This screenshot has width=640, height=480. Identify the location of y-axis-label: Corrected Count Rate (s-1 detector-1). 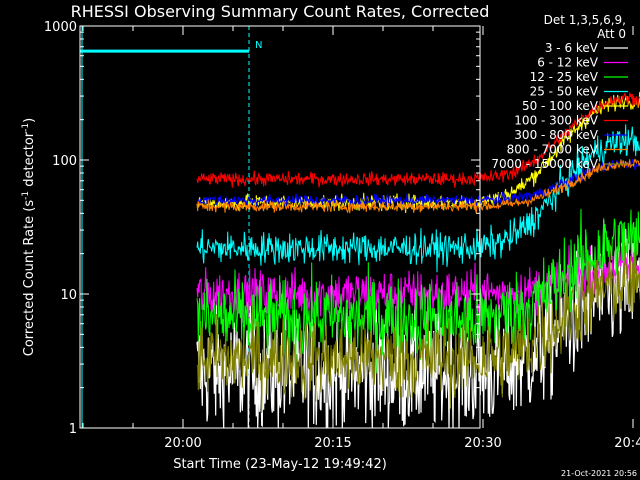
(29, 237).